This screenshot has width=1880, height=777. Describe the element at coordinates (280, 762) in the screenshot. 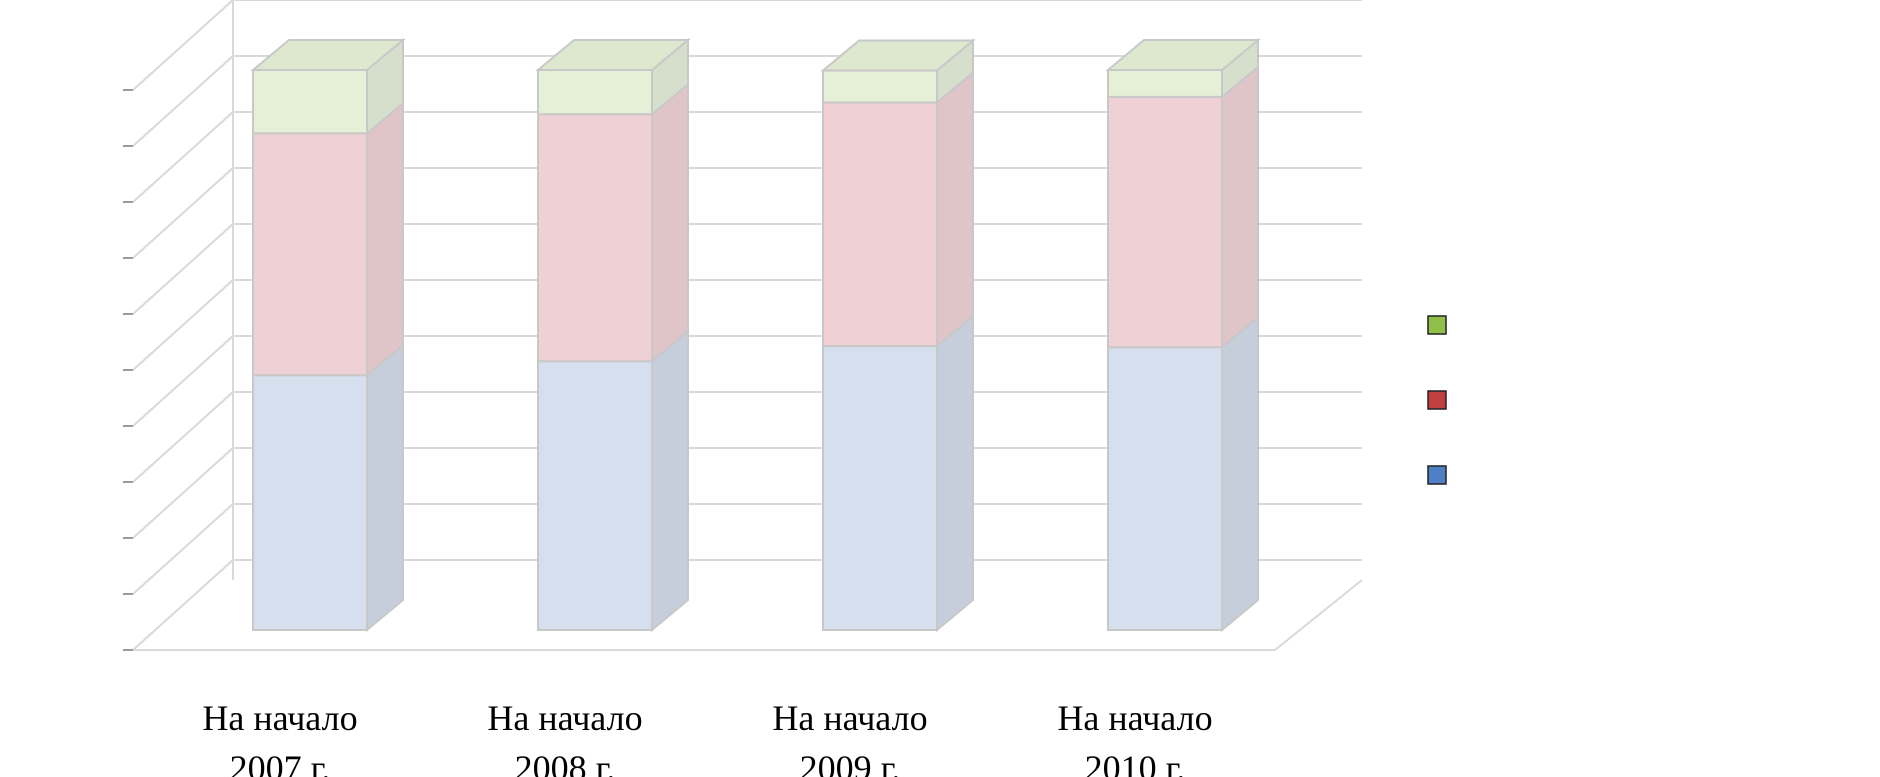

I see `x-category-label: 2007 г.` at that location.